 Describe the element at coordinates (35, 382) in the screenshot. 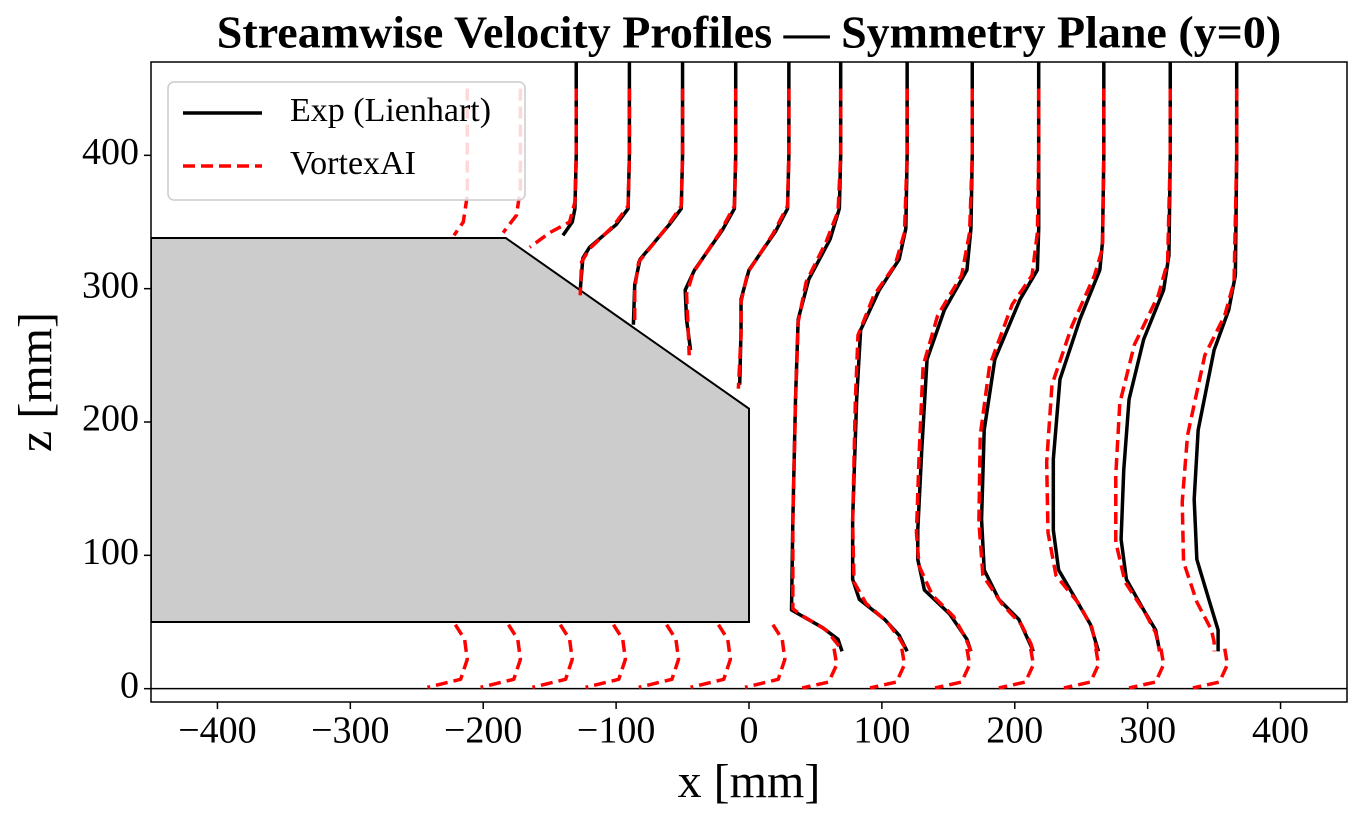

I see `y-axis-label: z [mm]` at that location.